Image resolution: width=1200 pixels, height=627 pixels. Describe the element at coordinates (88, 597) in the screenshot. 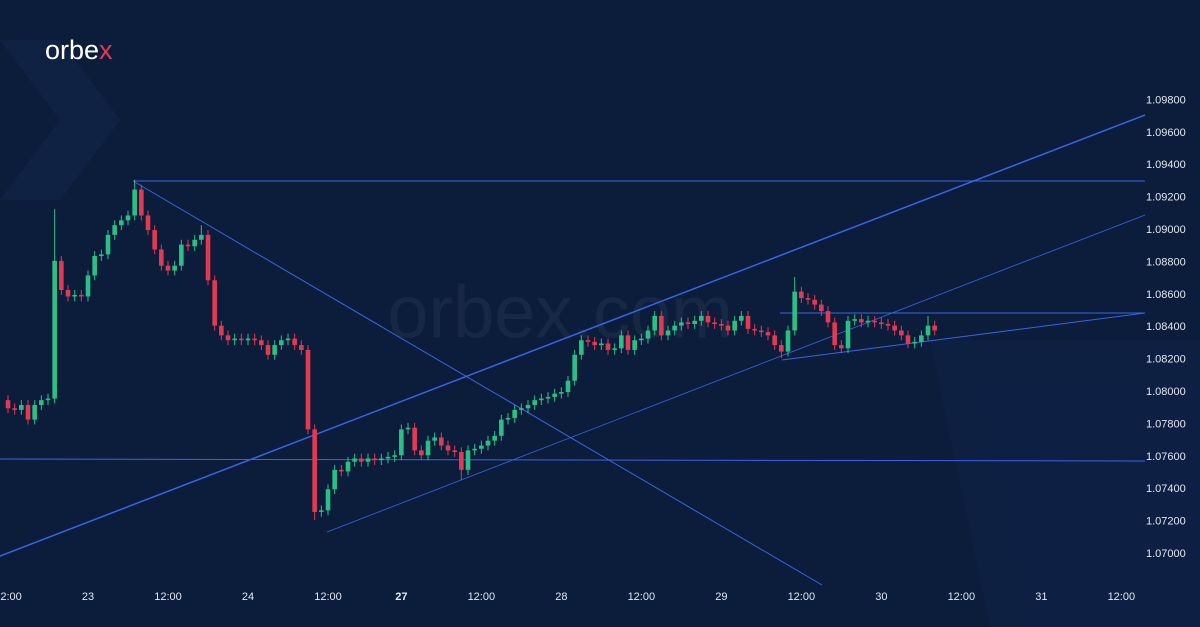

I see `x-tick-label: 23` at that location.